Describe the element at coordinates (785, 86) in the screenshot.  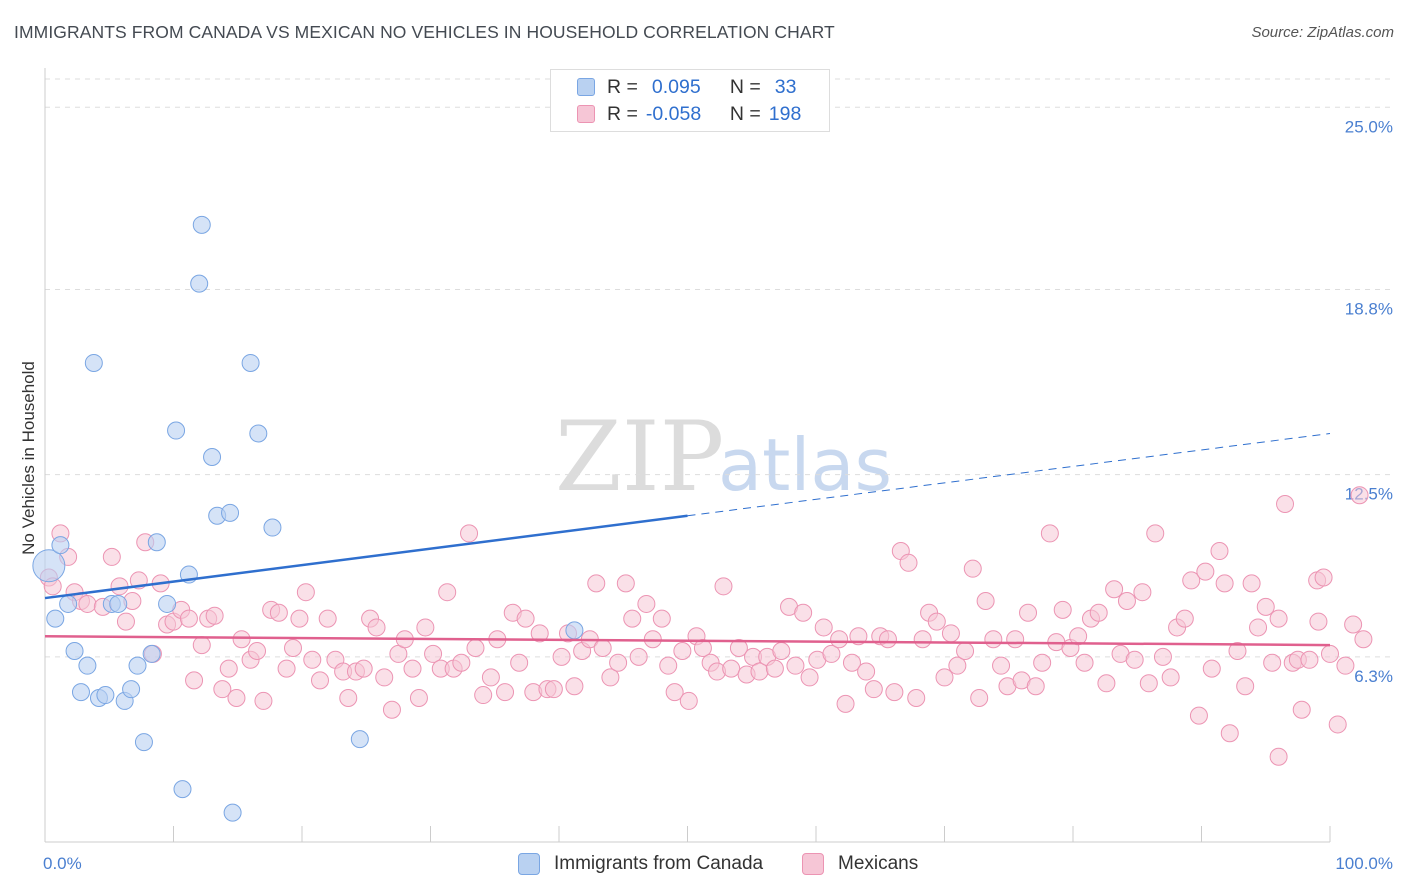
I see `legend-n-value: 33` at that location.